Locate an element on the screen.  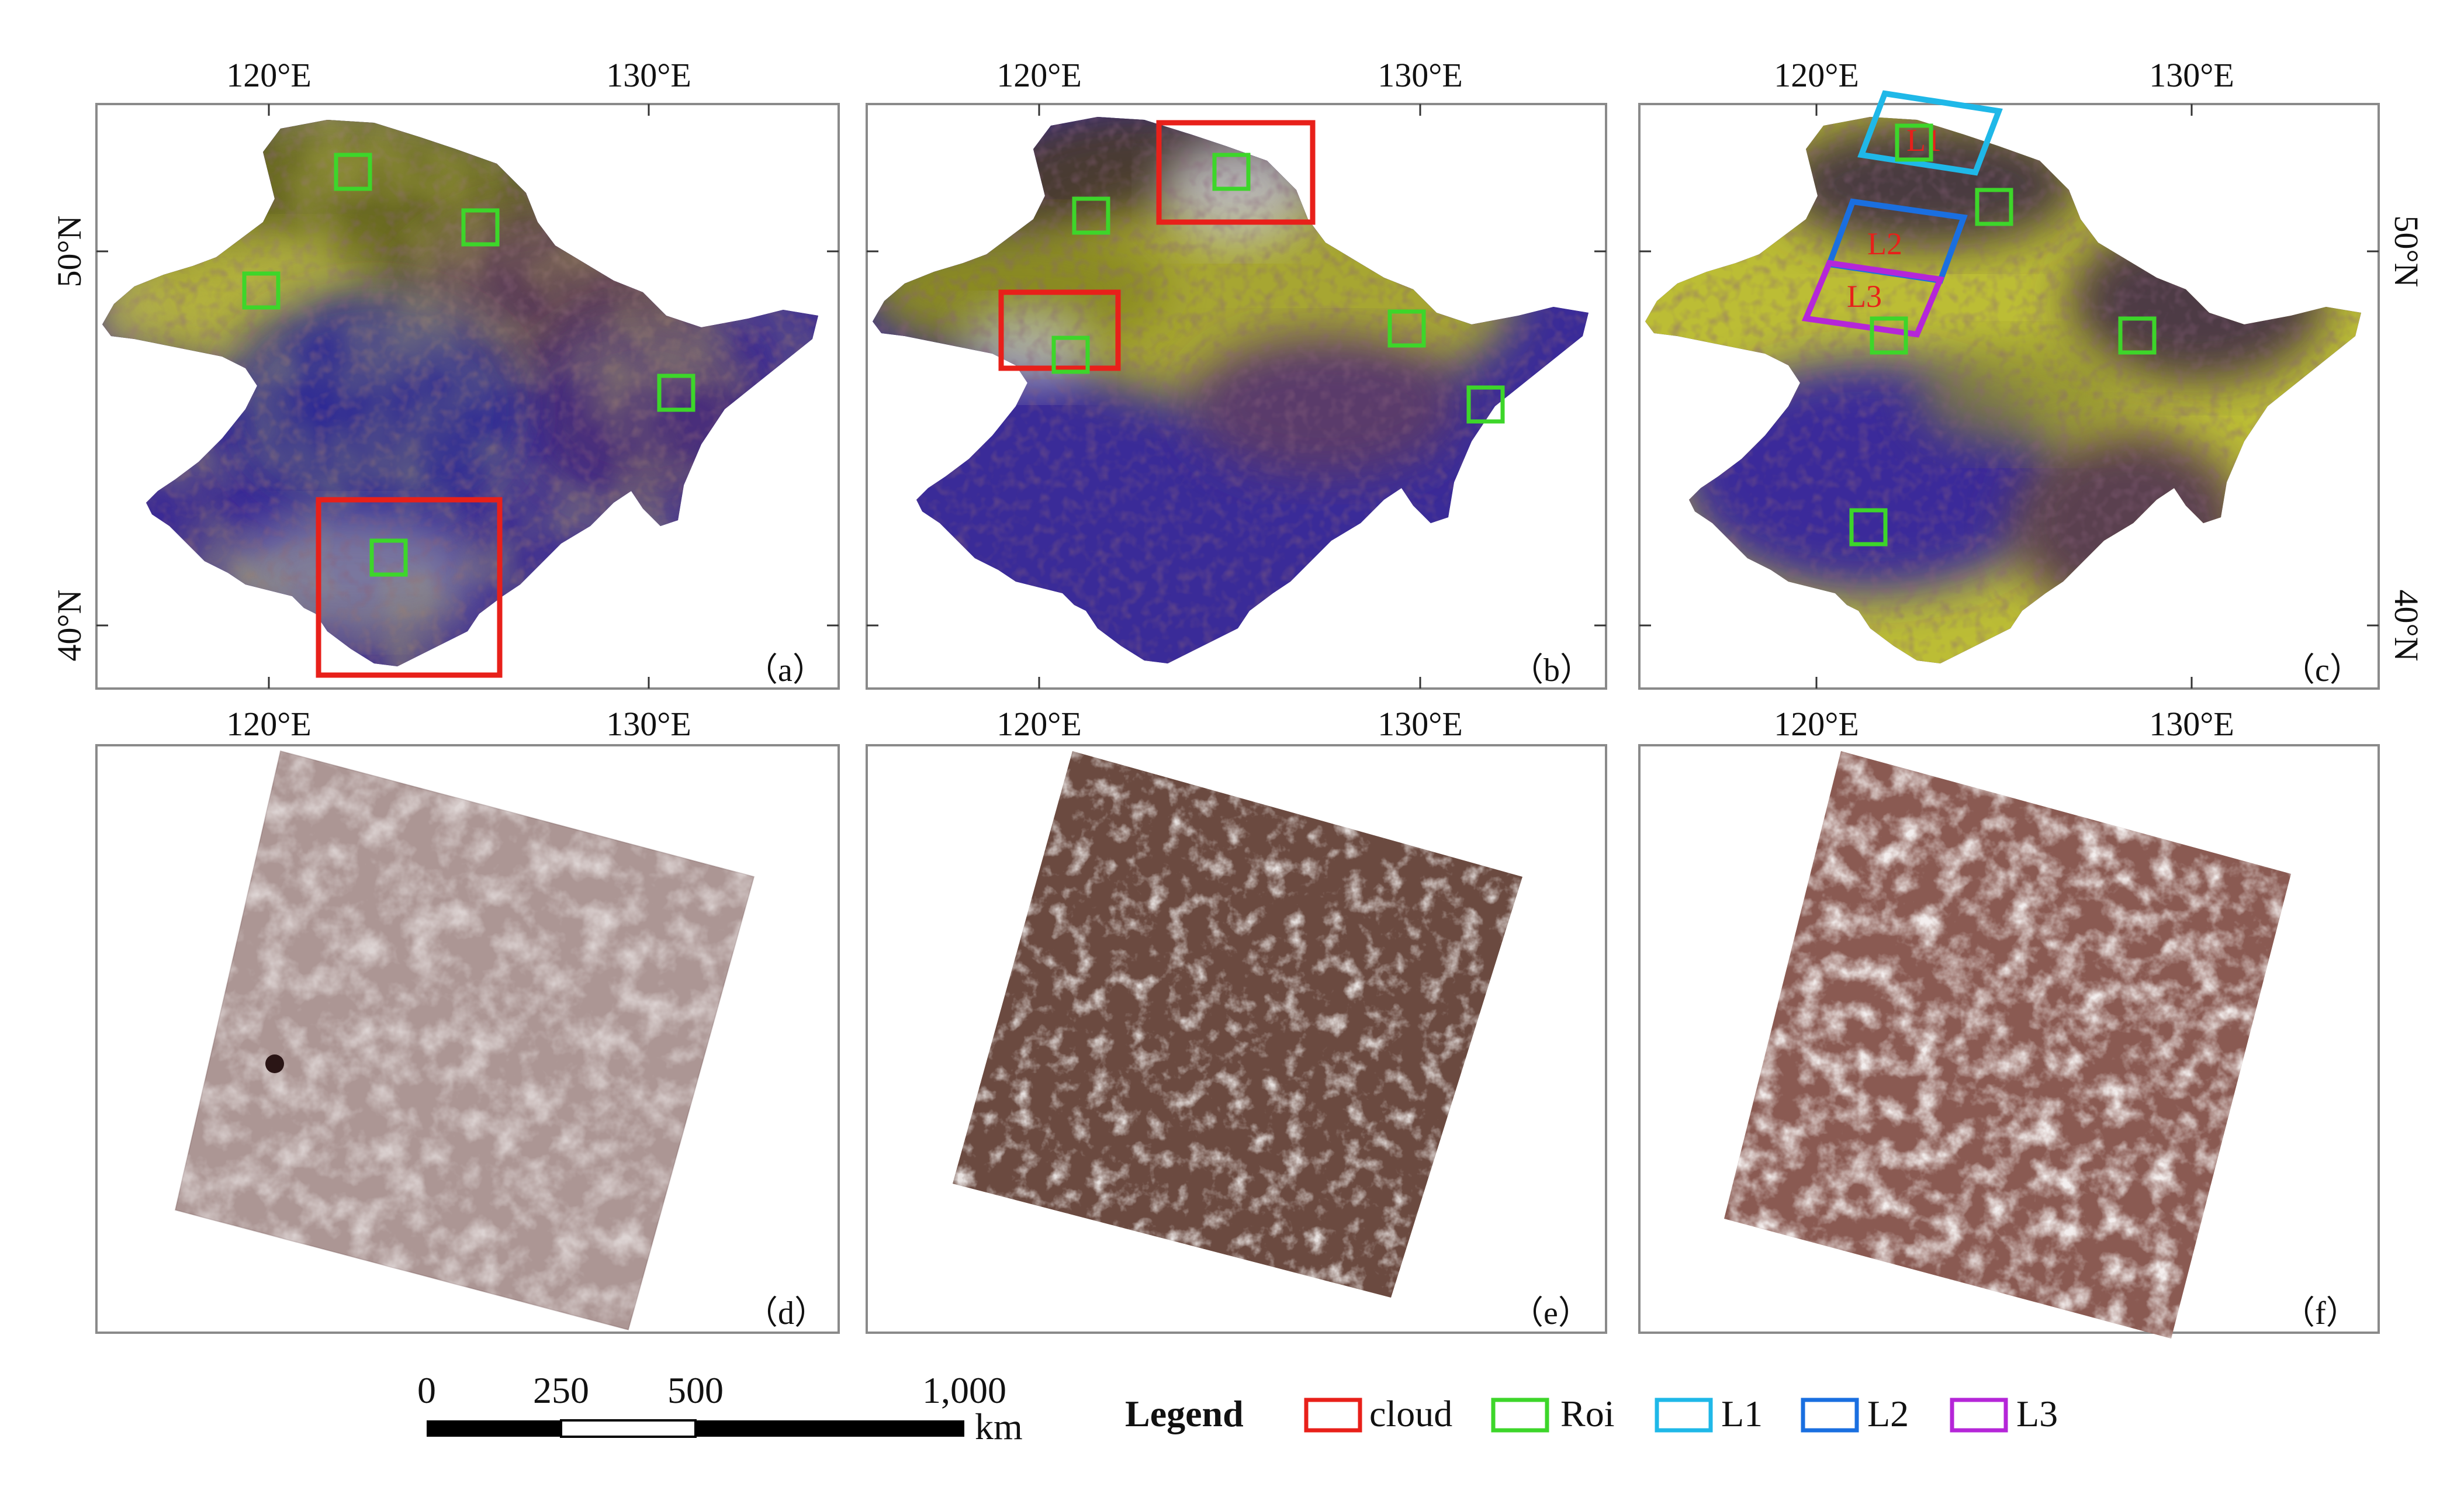
region-label-l3: L3 is located at coordinates (1865, 296).